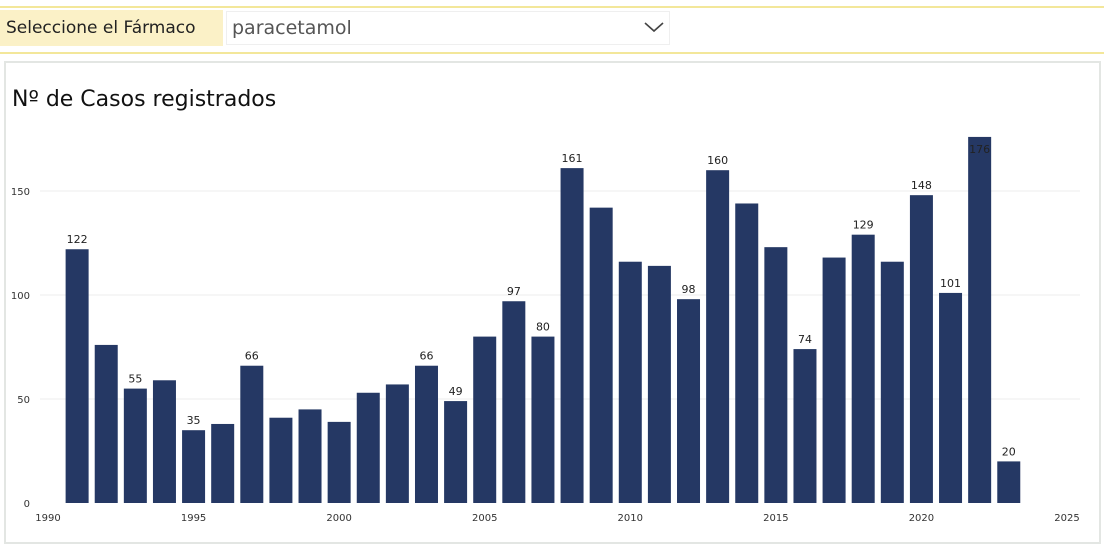 The width and height of the screenshot is (1113, 547). I want to click on bar-2018, so click(863, 368).